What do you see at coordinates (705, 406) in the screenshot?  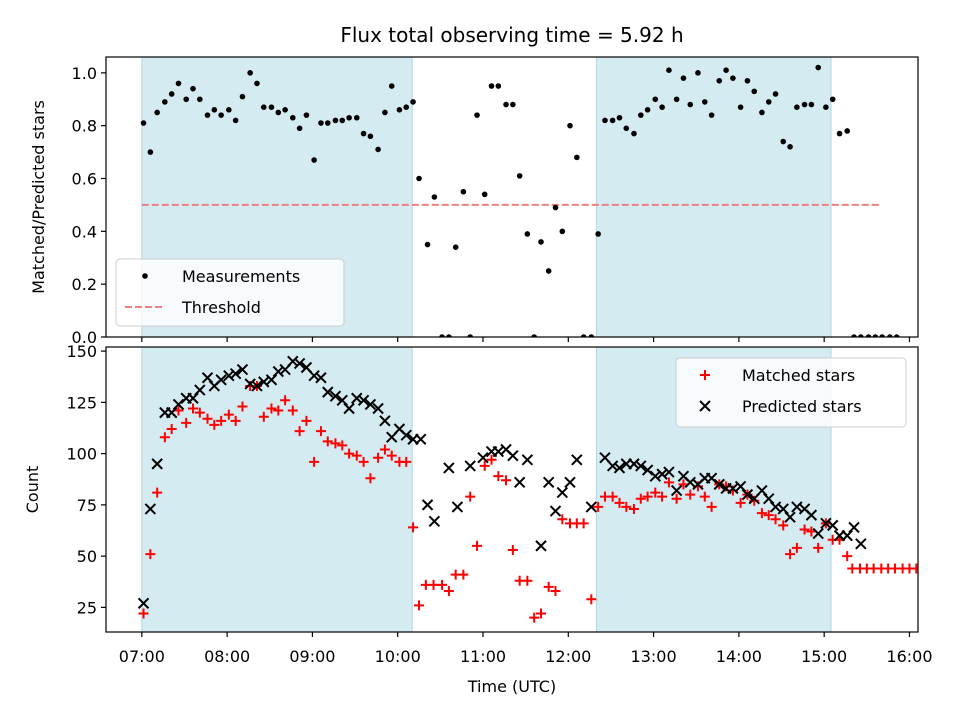 I see `legend-marker-x` at bounding box center [705, 406].